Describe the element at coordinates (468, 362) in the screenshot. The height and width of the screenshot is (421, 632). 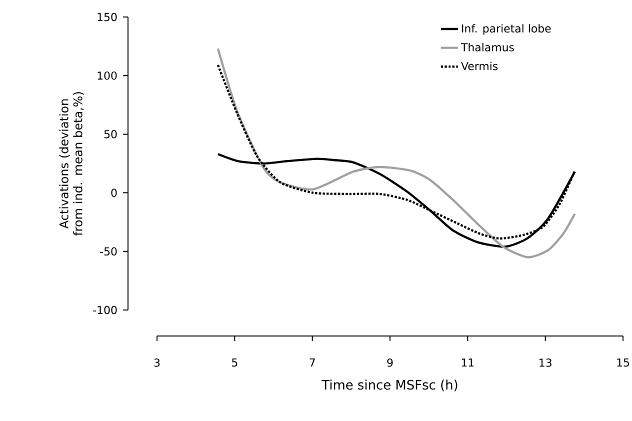
I see `x-tick-label: 11` at that location.